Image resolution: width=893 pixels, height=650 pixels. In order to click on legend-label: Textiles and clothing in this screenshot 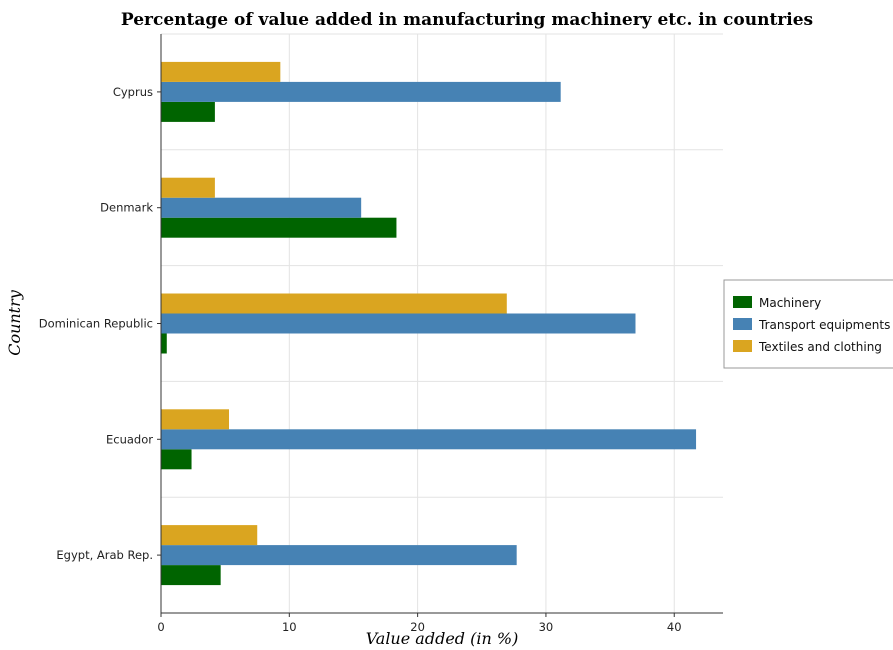, I will do `click(820, 347)`.